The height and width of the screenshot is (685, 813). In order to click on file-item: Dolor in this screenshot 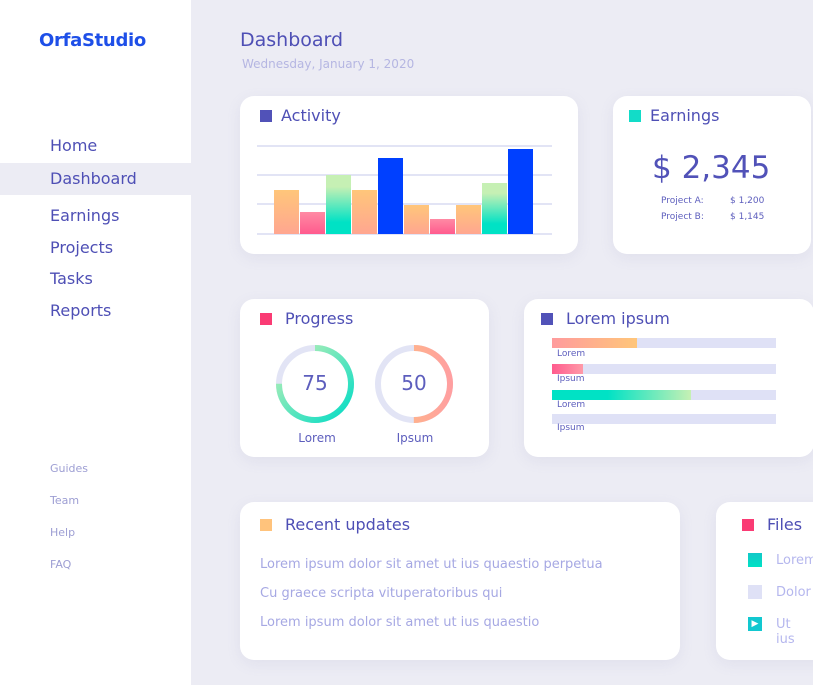, I will do `click(793, 592)`.